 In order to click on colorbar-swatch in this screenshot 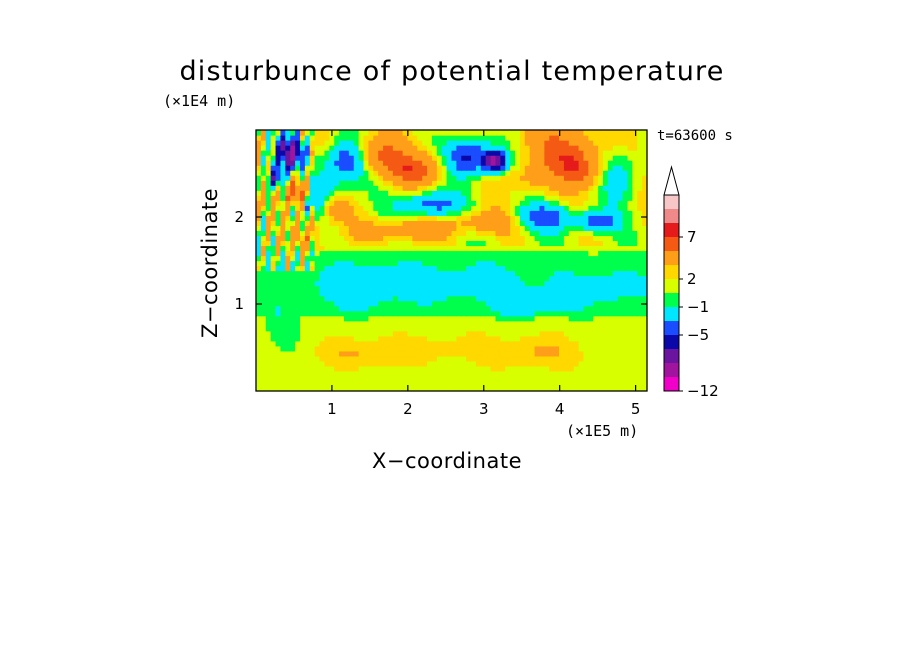, I will do `click(671, 300)`.